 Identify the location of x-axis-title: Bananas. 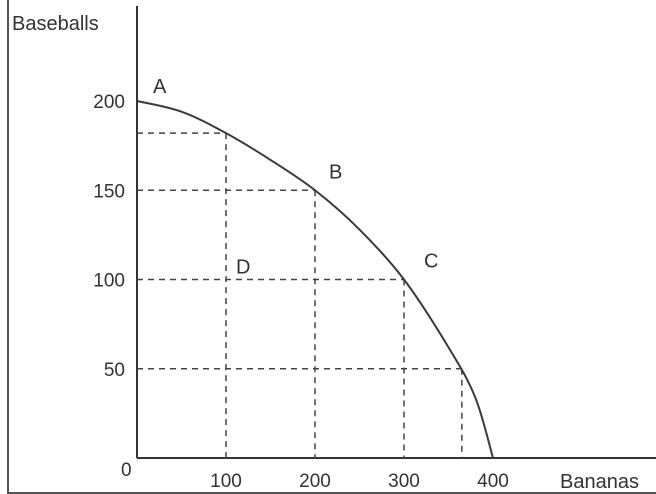
(599, 482).